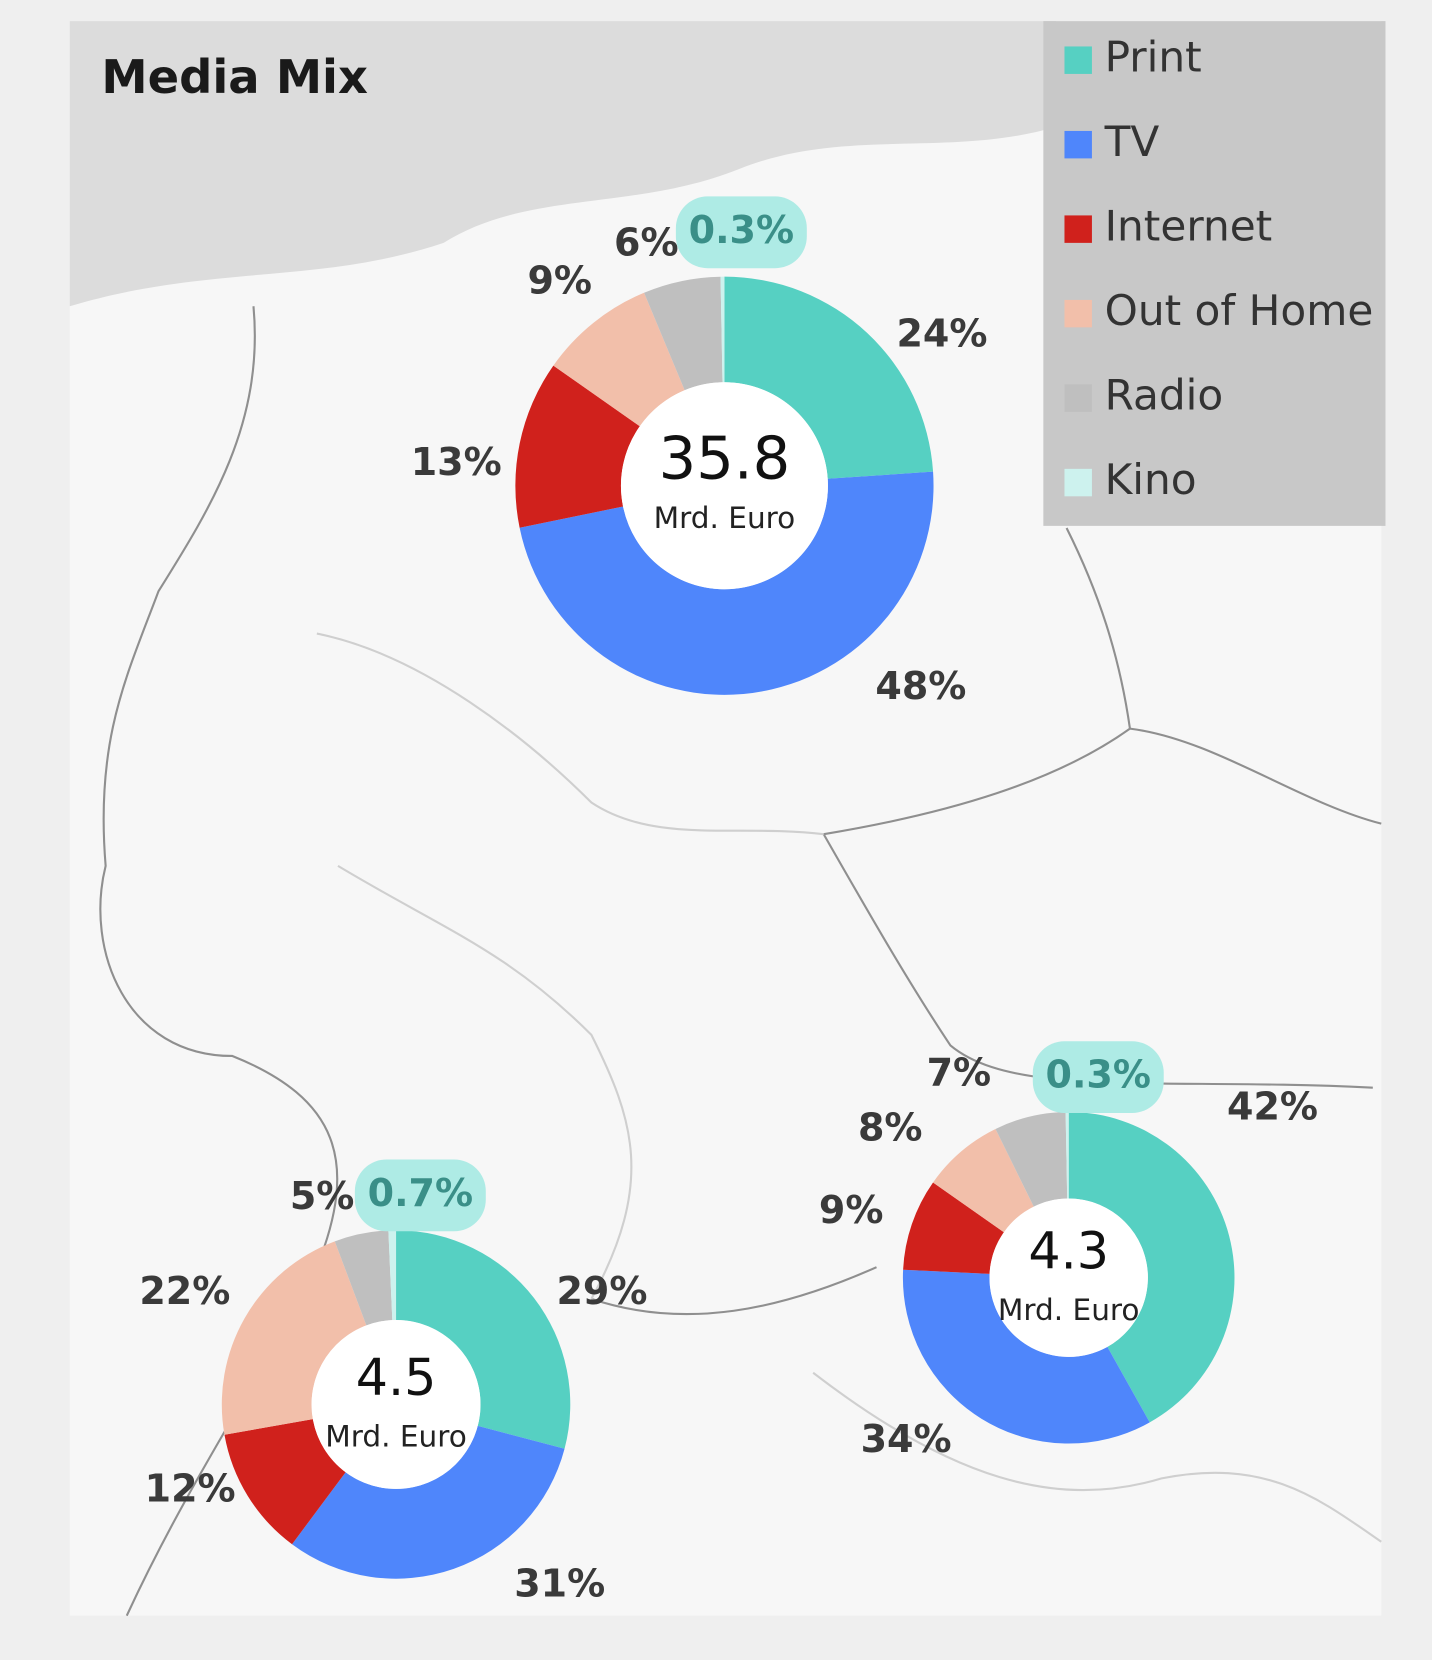 The height and width of the screenshot is (1660, 1432). What do you see at coordinates (1151, 479) in the screenshot?
I see `legend-label: Kino` at bounding box center [1151, 479].